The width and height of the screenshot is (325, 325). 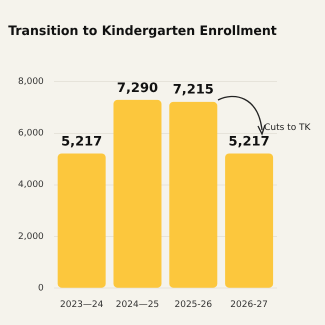 I want to click on y-tick-label: 6,000, so click(x=31, y=133).